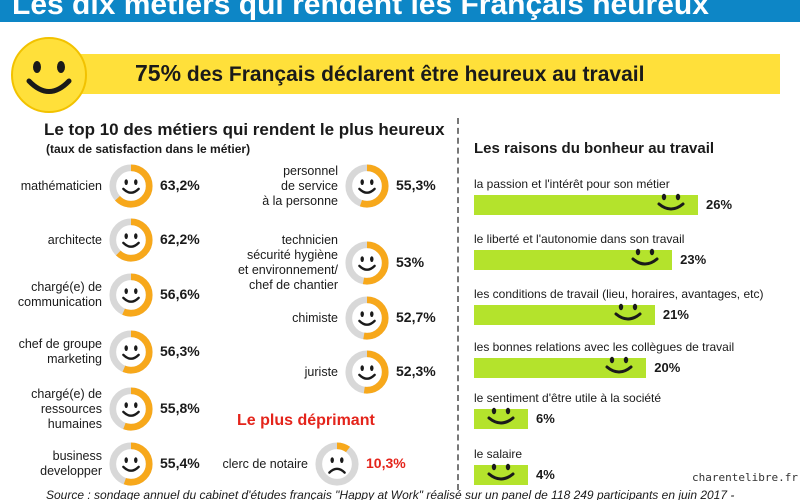 This screenshot has height=500, width=800. What do you see at coordinates (148, 149) in the screenshot?
I see `top10-subtitle: (taux de satisfaction dans le métier)` at bounding box center [148, 149].